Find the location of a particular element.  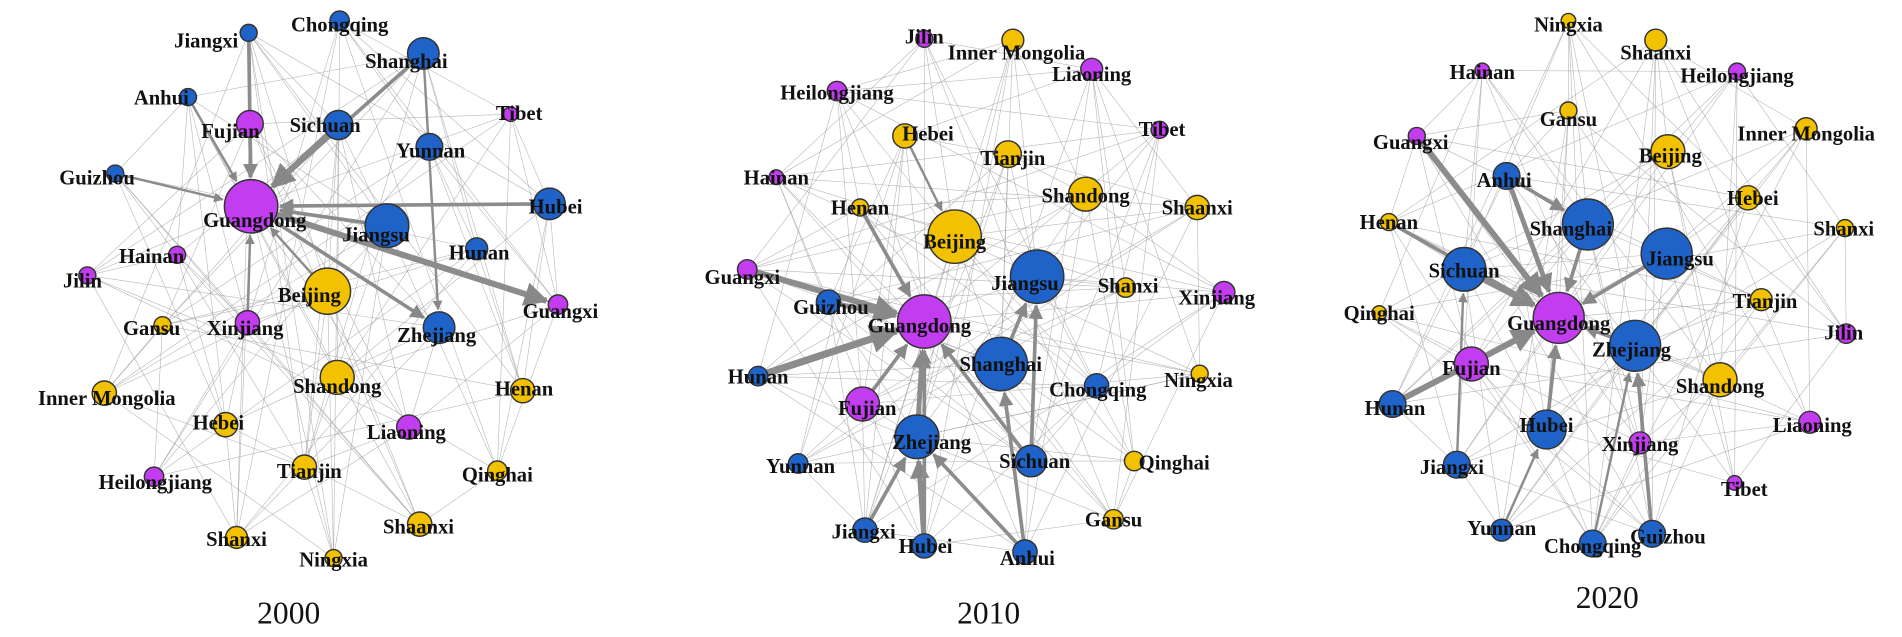

node-label: Ningxia is located at coordinates (1568, 26).